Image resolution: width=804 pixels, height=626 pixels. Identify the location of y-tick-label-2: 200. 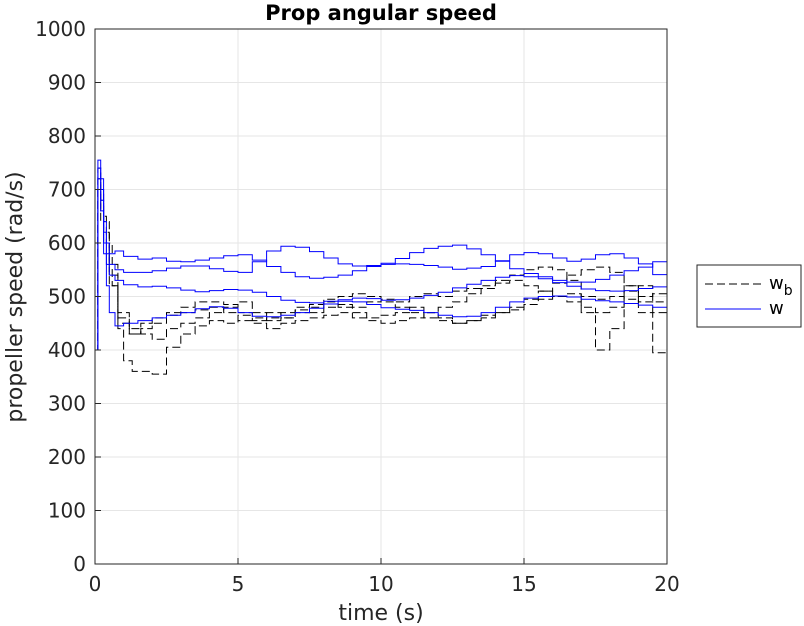
(67, 457).